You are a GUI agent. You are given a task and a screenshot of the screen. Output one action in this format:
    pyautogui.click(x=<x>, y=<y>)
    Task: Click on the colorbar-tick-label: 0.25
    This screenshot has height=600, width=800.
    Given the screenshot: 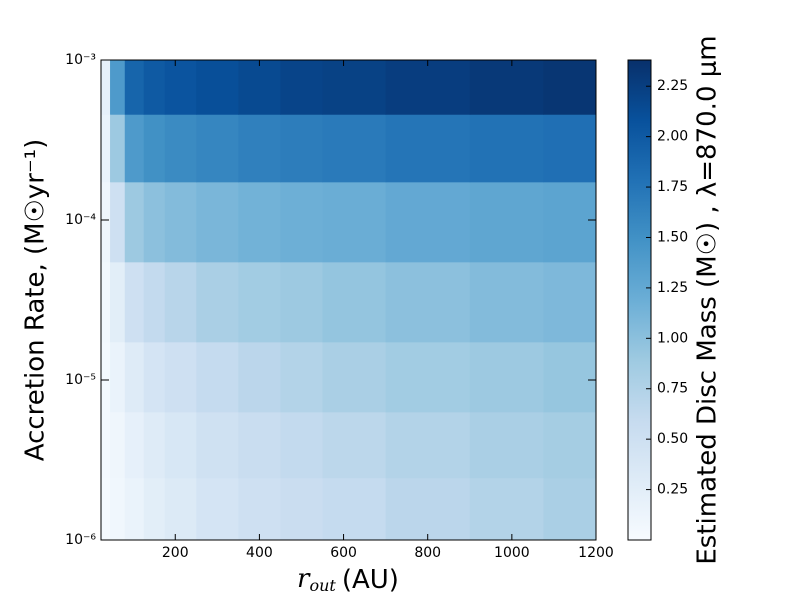 What is the action you would take?
    pyautogui.click(x=672, y=490)
    